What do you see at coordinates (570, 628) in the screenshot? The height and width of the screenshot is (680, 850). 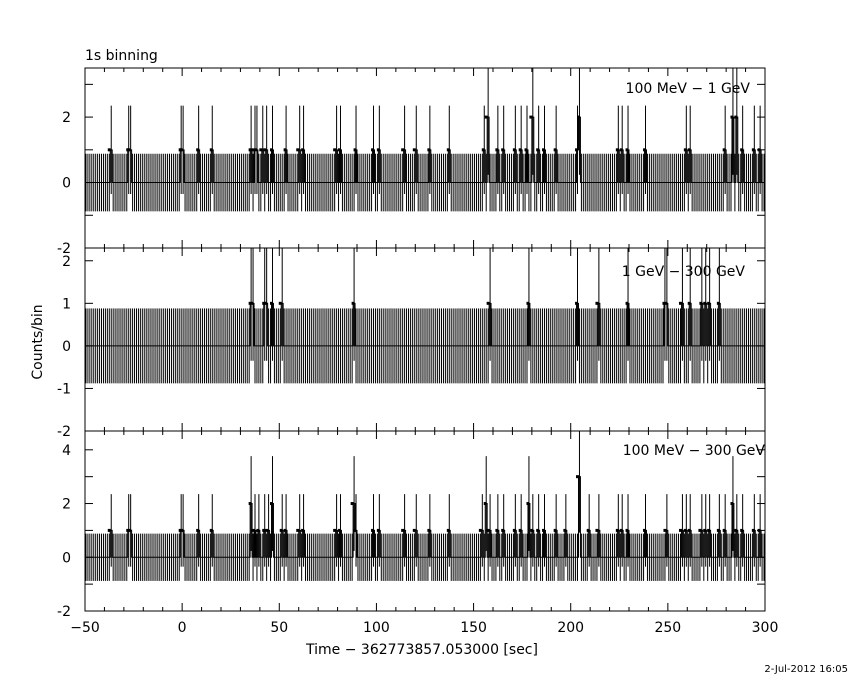 I see `x-tick-label: 200` at bounding box center [570, 628].